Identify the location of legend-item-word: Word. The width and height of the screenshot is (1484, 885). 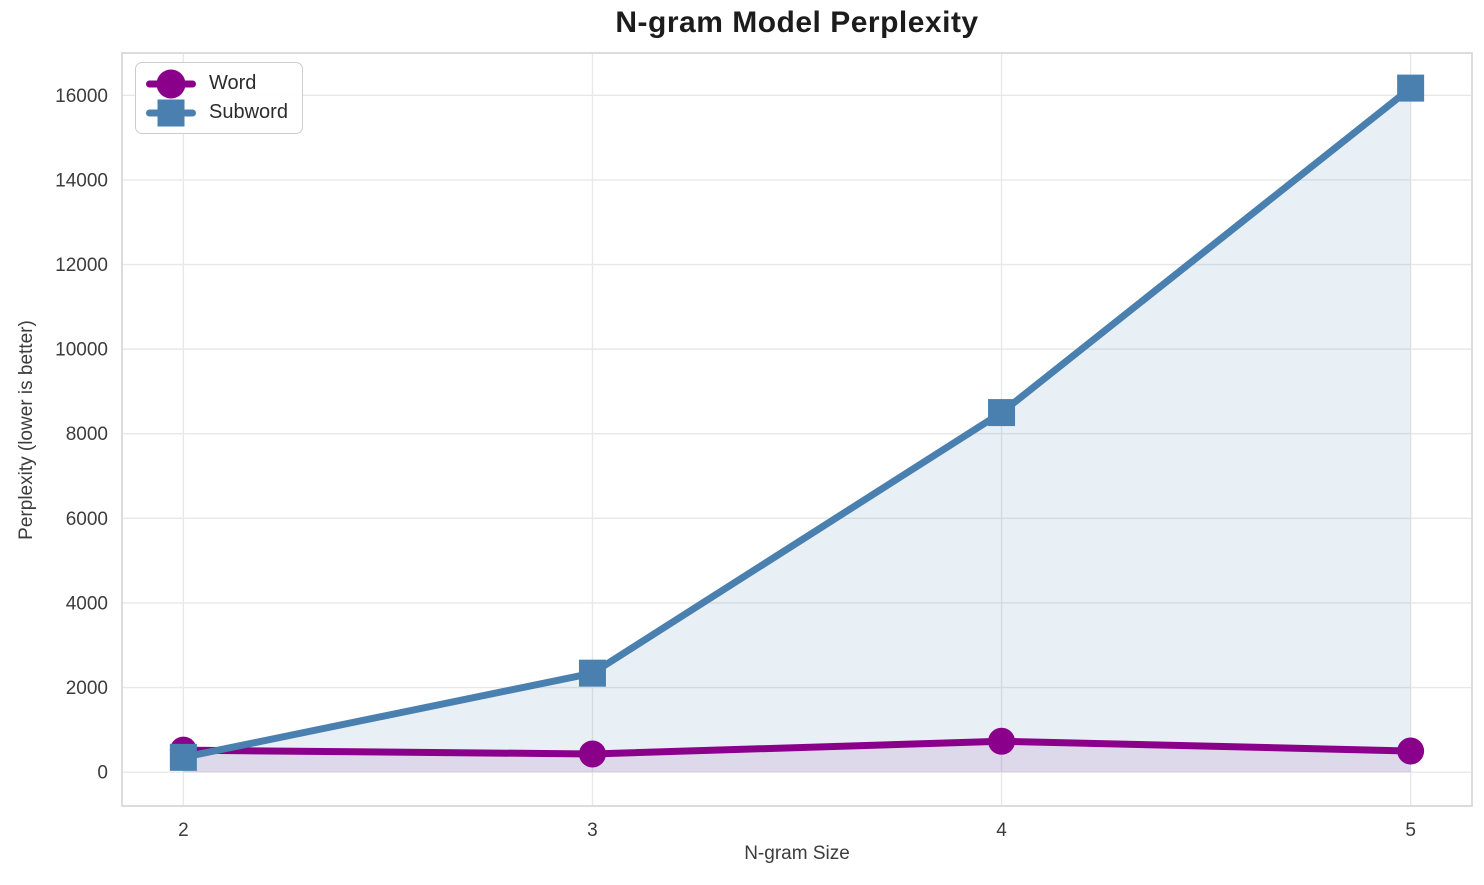
(218, 84).